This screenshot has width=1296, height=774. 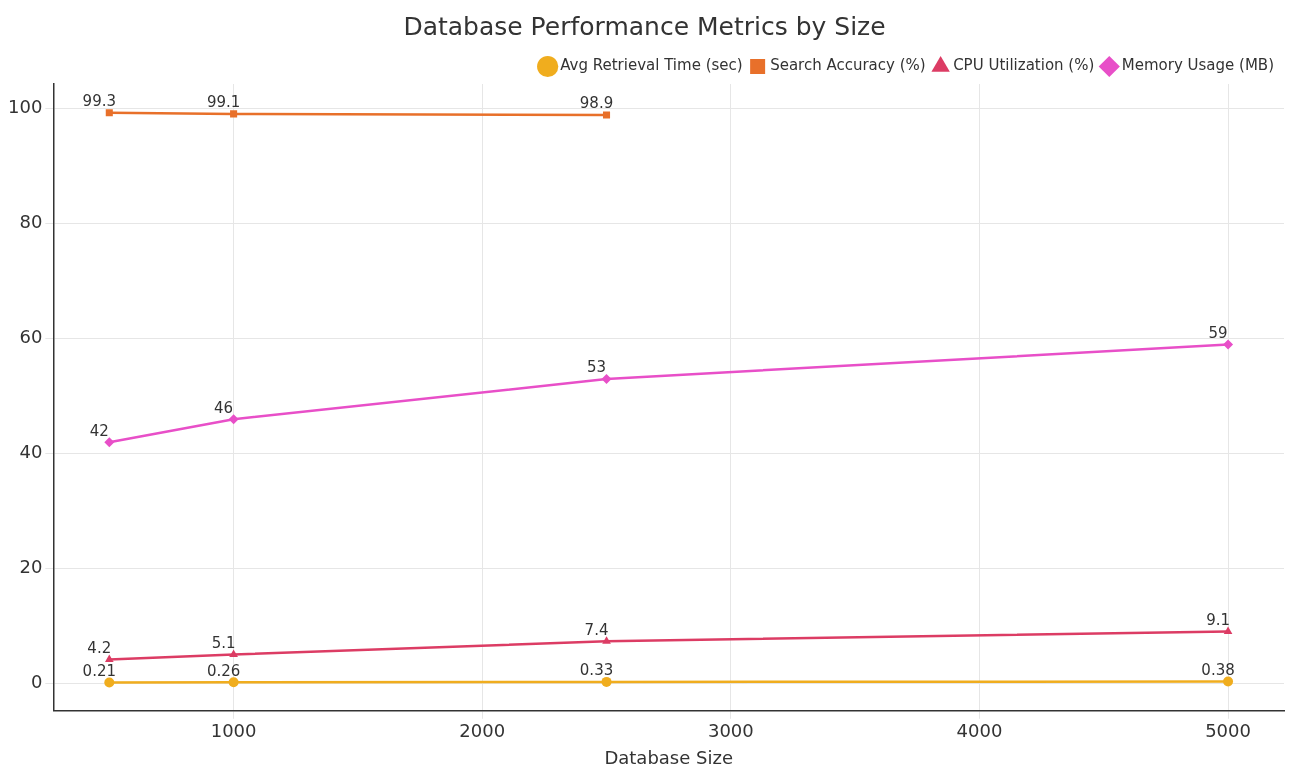 I want to click on legend-label: CPU Utilization (%), so click(x=1024, y=65).